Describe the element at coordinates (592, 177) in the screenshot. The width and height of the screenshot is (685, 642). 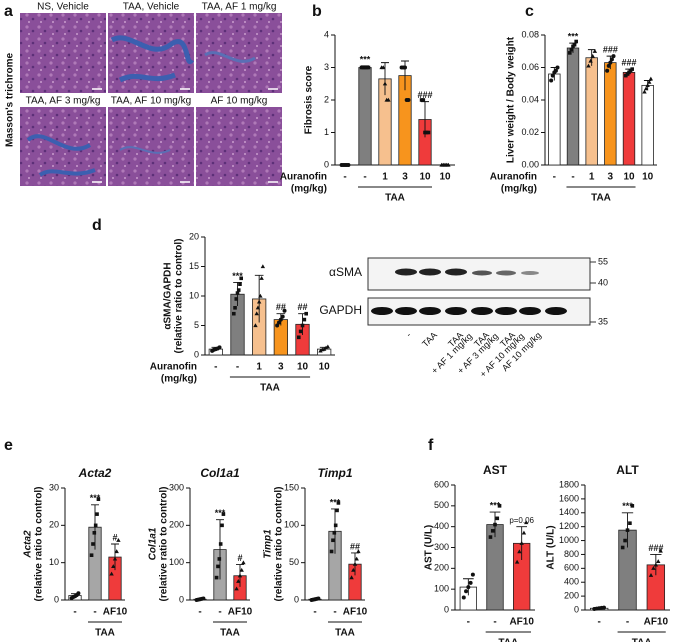
I see `x-tick-label: 1` at that location.